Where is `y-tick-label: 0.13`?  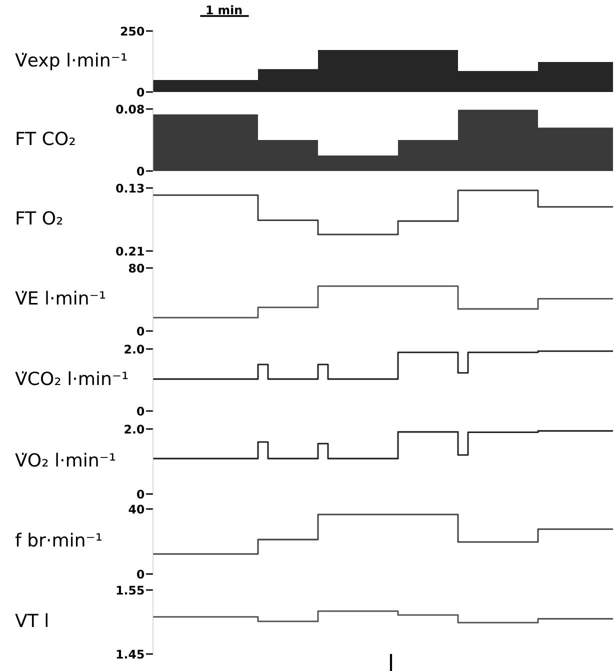
y-tick-label: 0.13 is located at coordinates (130, 188).